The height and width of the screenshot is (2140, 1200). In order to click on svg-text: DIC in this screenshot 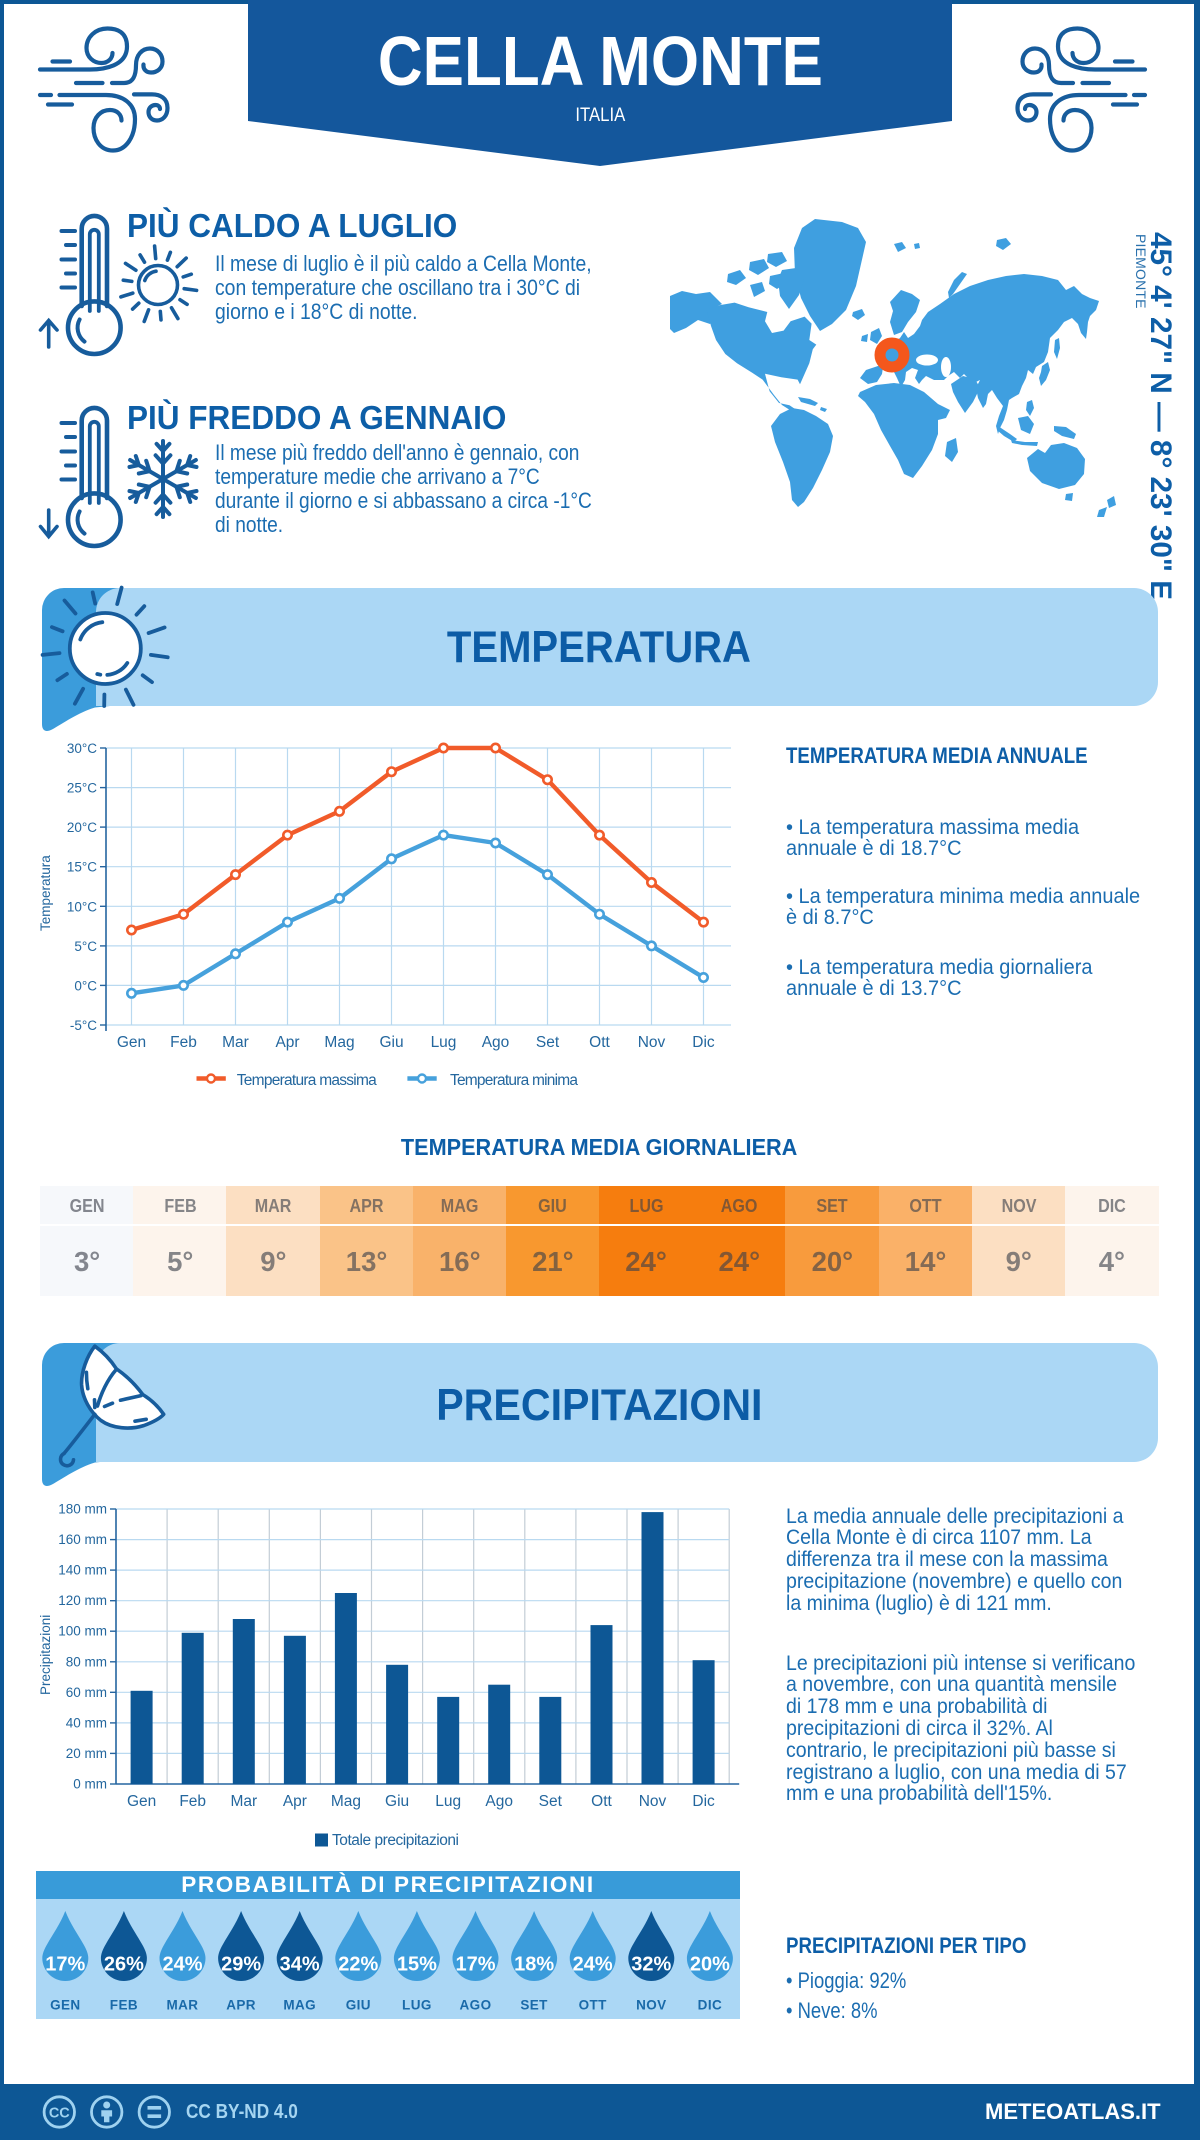, I will do `click(710, 2005)`.